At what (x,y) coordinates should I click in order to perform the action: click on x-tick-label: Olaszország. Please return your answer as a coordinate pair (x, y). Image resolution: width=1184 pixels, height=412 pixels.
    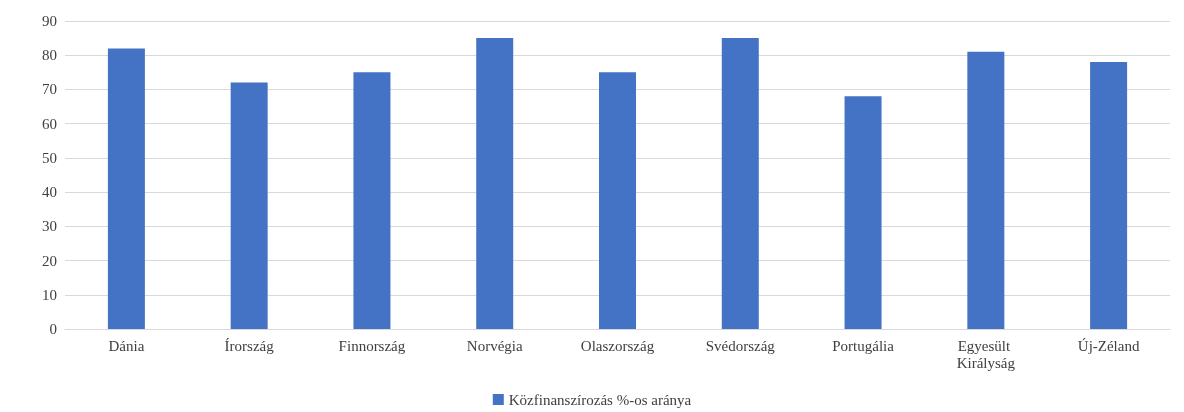
    Looking at the image, I should click on (617, 345).